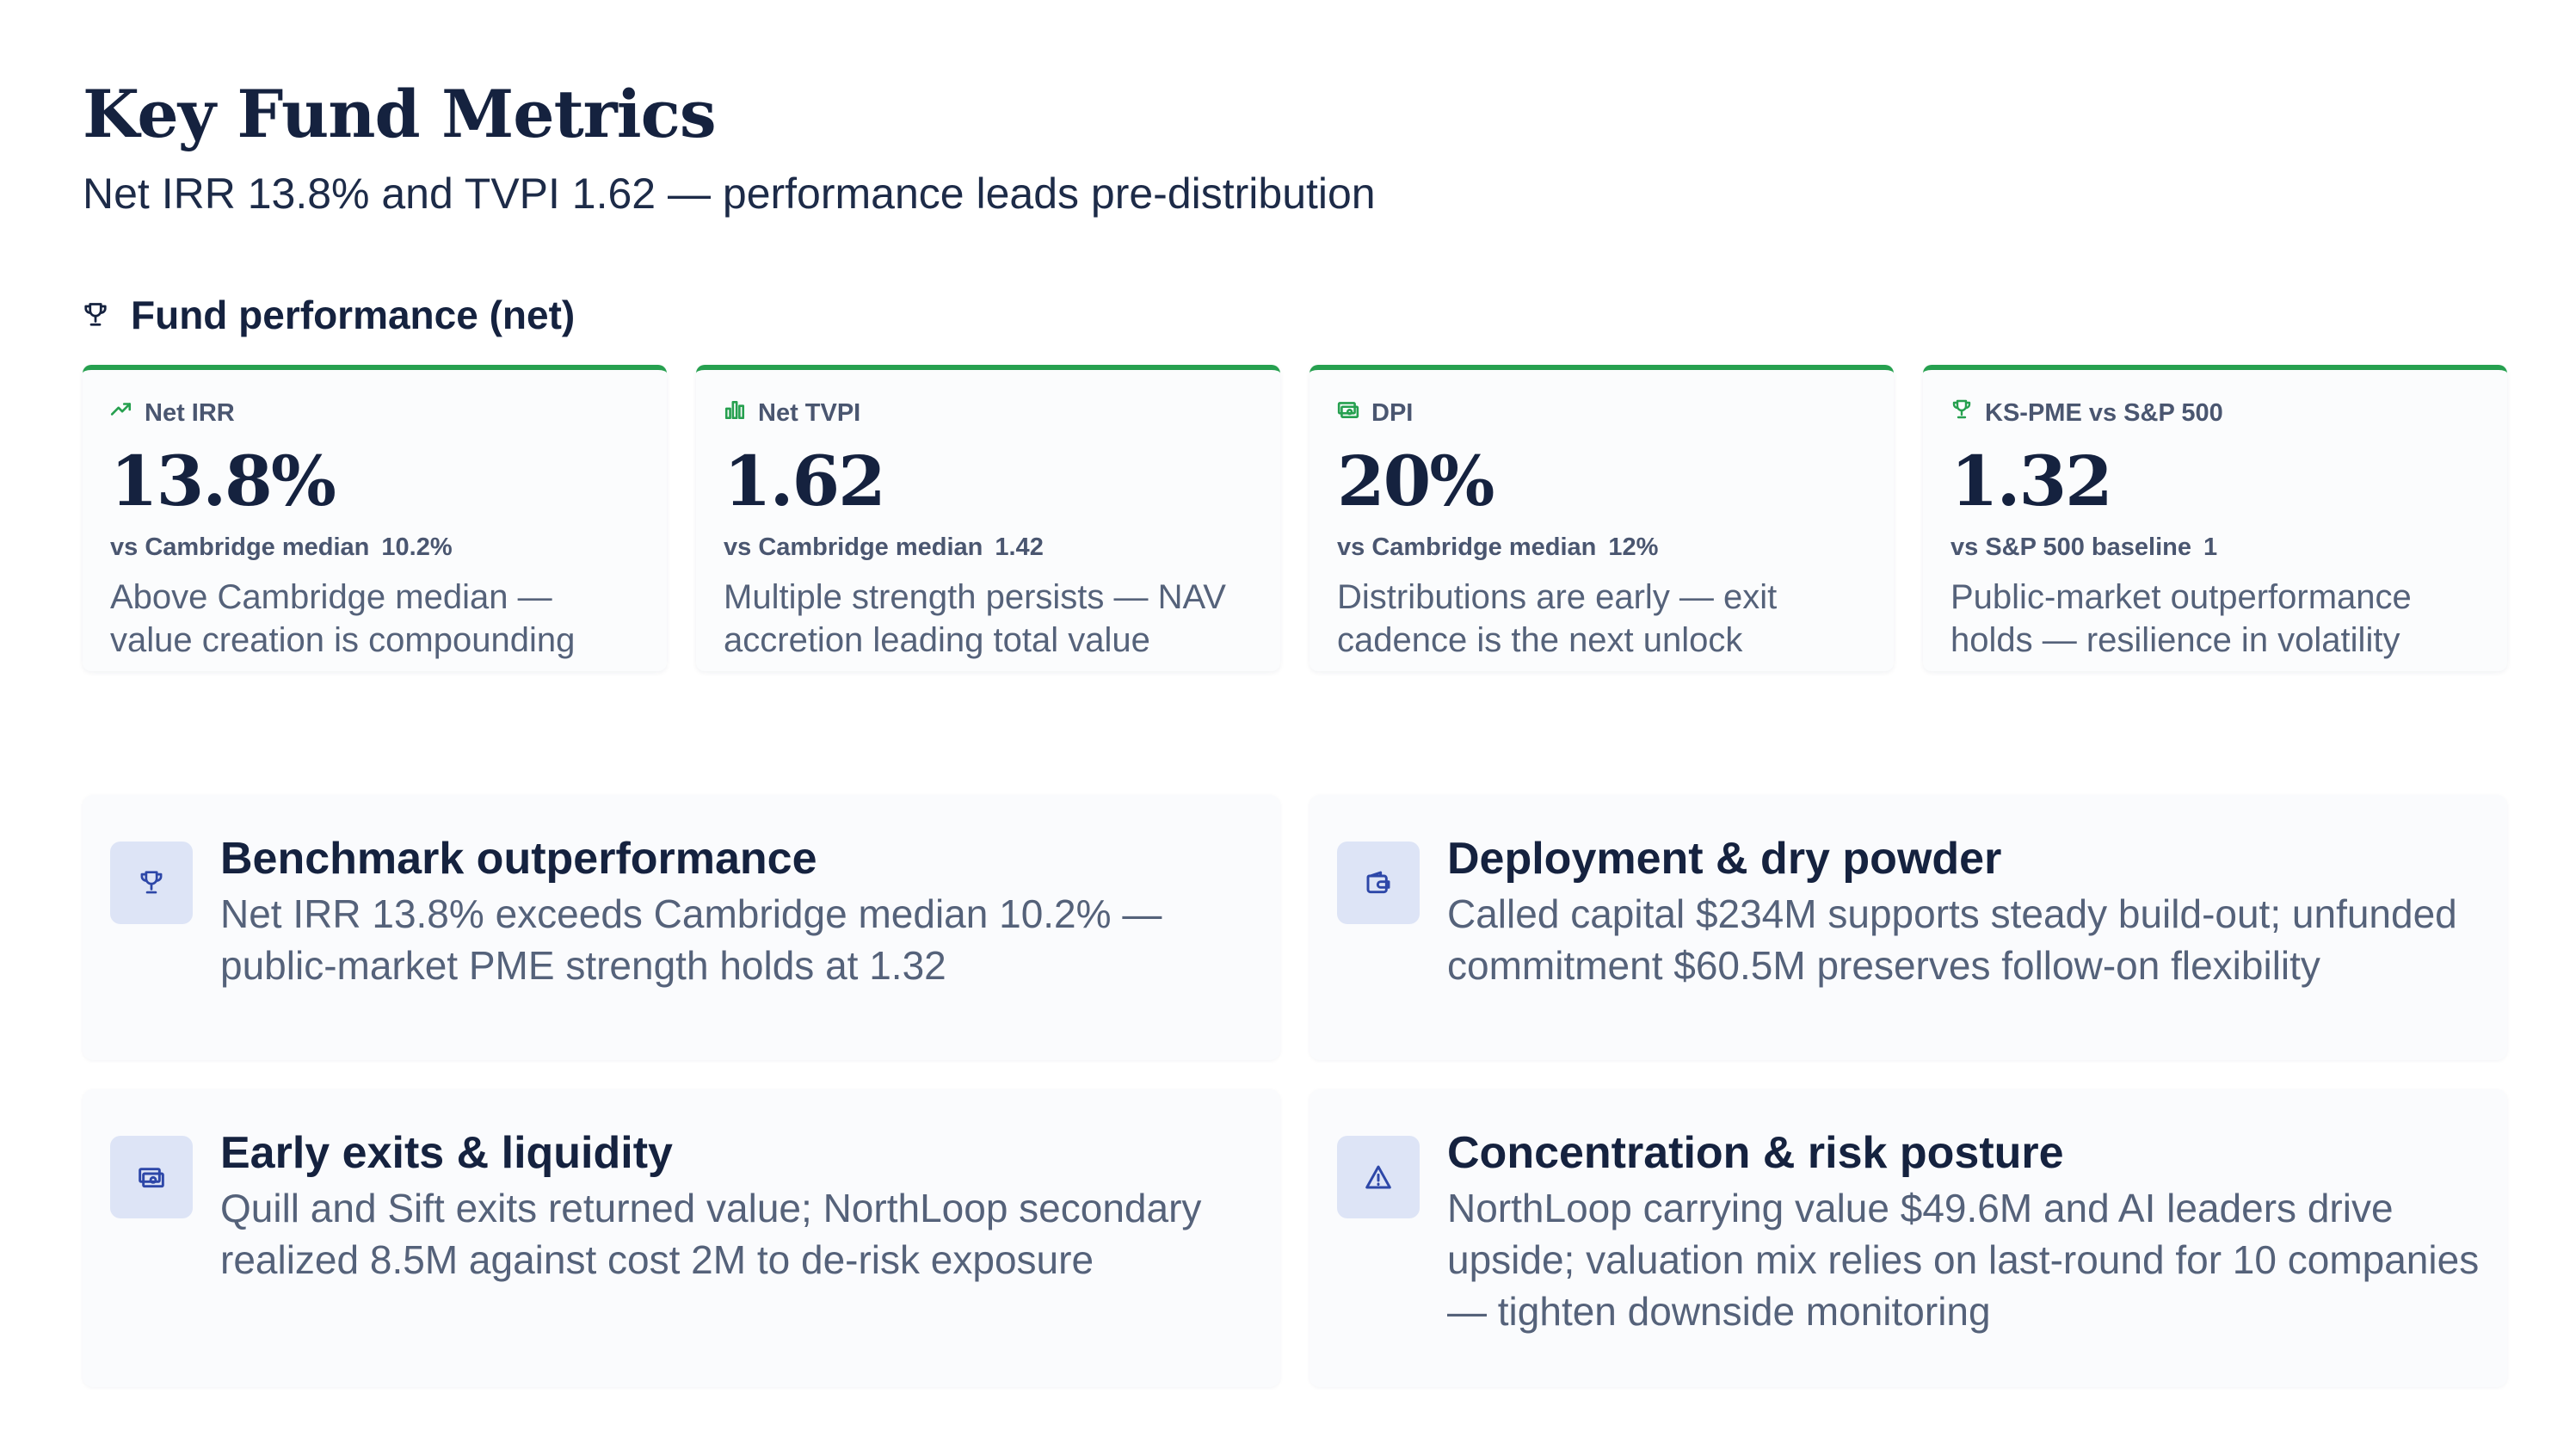  What do you see at coordinates (805, 481) in the screenshot?
I see `kpi-value: 1.62` at bounding box center [805, 481].